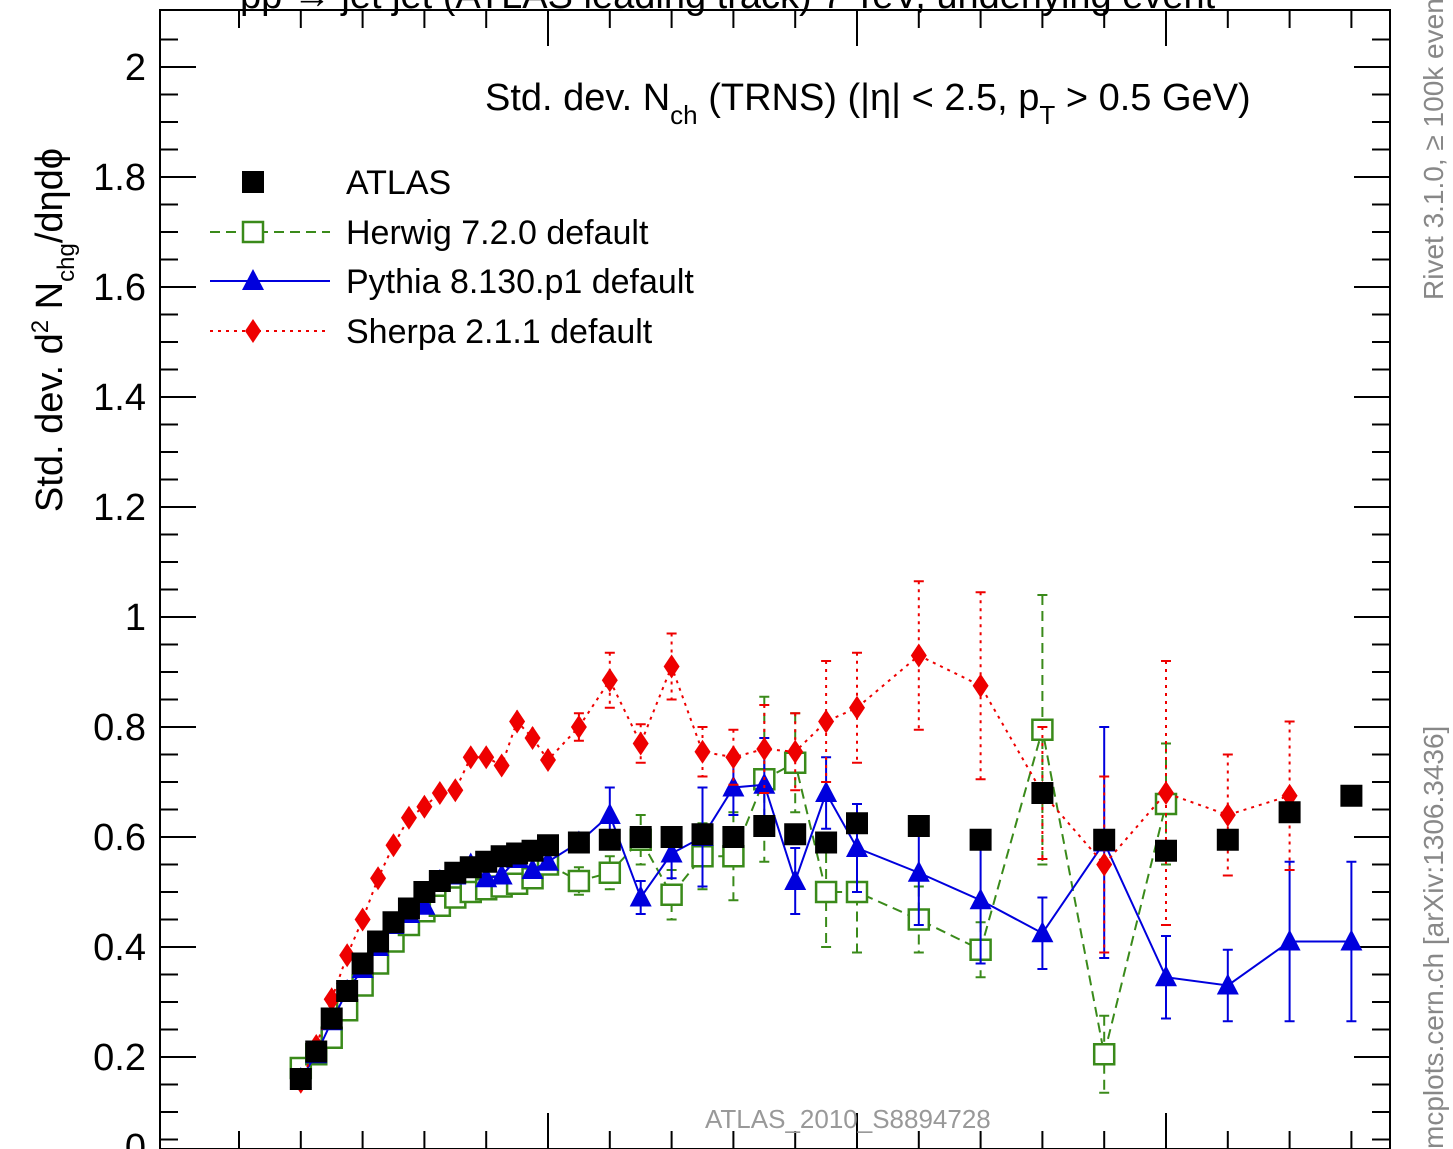 Image resolution: width=1453 pixels, height=1149 pixels. What do you see at coordinates (50, 195) in the screenshot?
I see `ylabel-suffix: /dηdϕ` at bounding box center [50, 195].